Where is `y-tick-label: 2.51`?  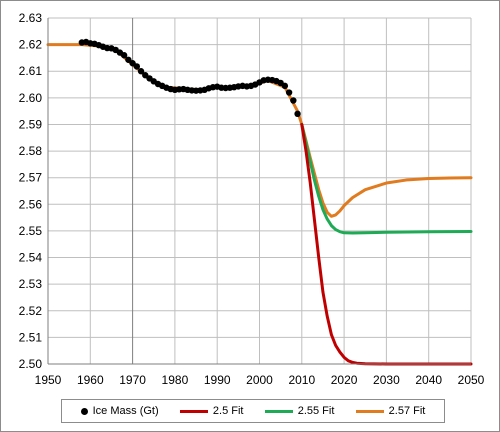
y-tick-label: 2.51 is located at coordinates (31, 337).